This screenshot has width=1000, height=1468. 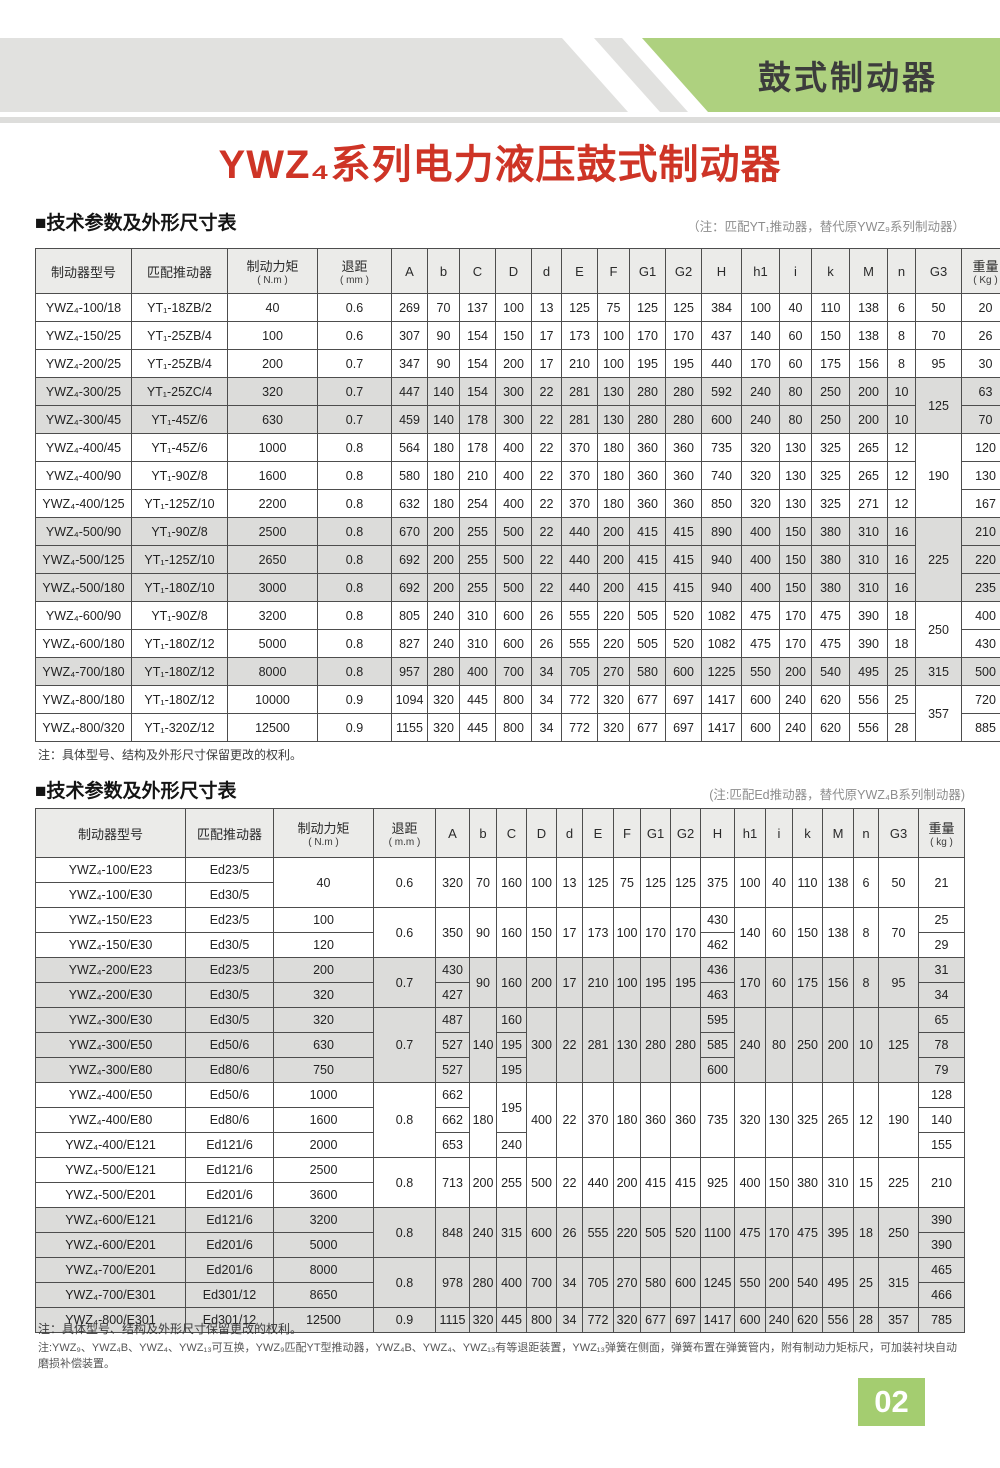 What do you see at coordinates (452, 1020) in the screenshot?
I see `table-cell: 487` at bounding box center [452, 1020].